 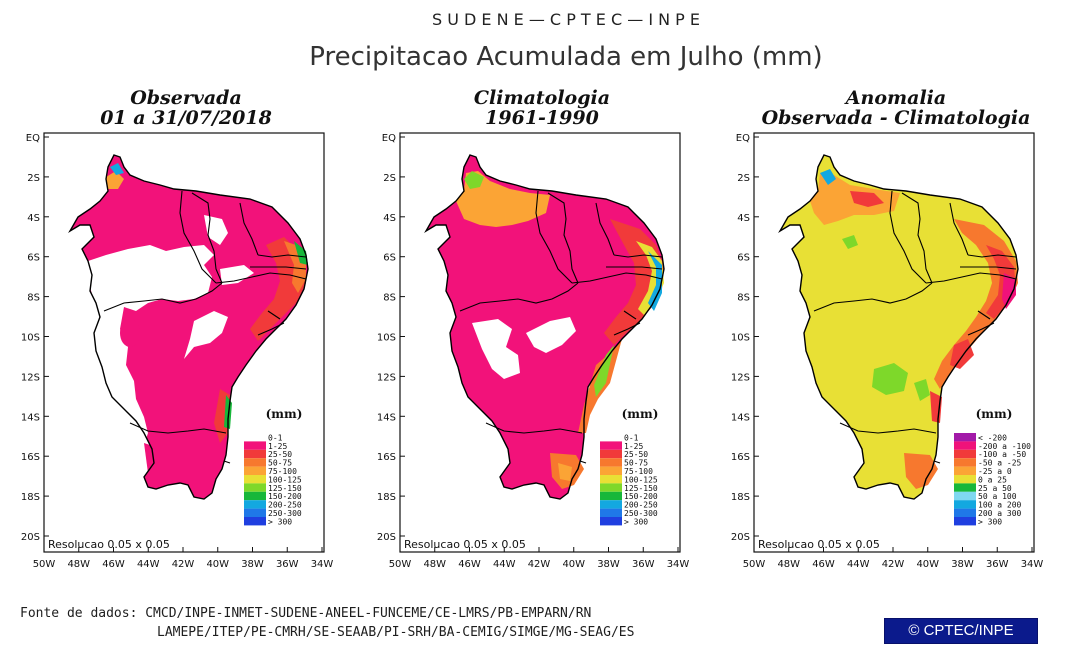 What do you see at coordinates (33, 178) in the screenshot?
I see `y-tick-label: 2S` at bounding box center [33, 178].